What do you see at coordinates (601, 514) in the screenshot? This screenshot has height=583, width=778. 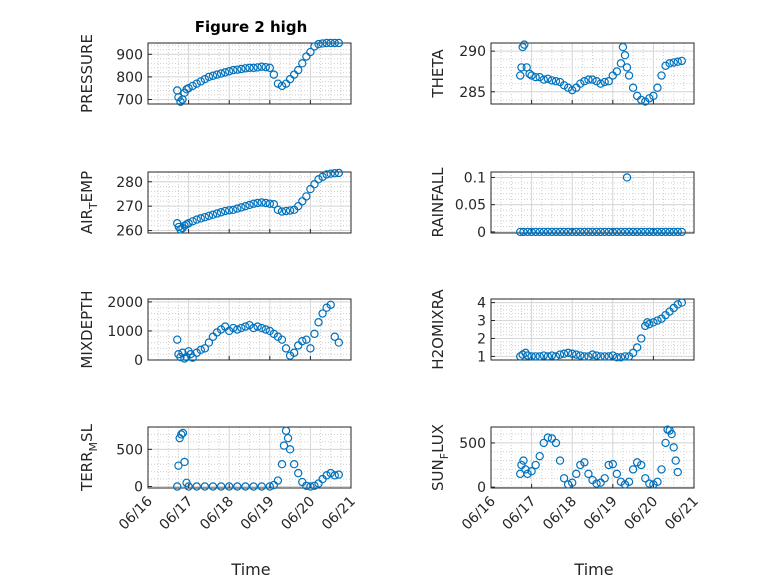 I see `x-tick-label: 06/19` at bounding box center [601, 514].